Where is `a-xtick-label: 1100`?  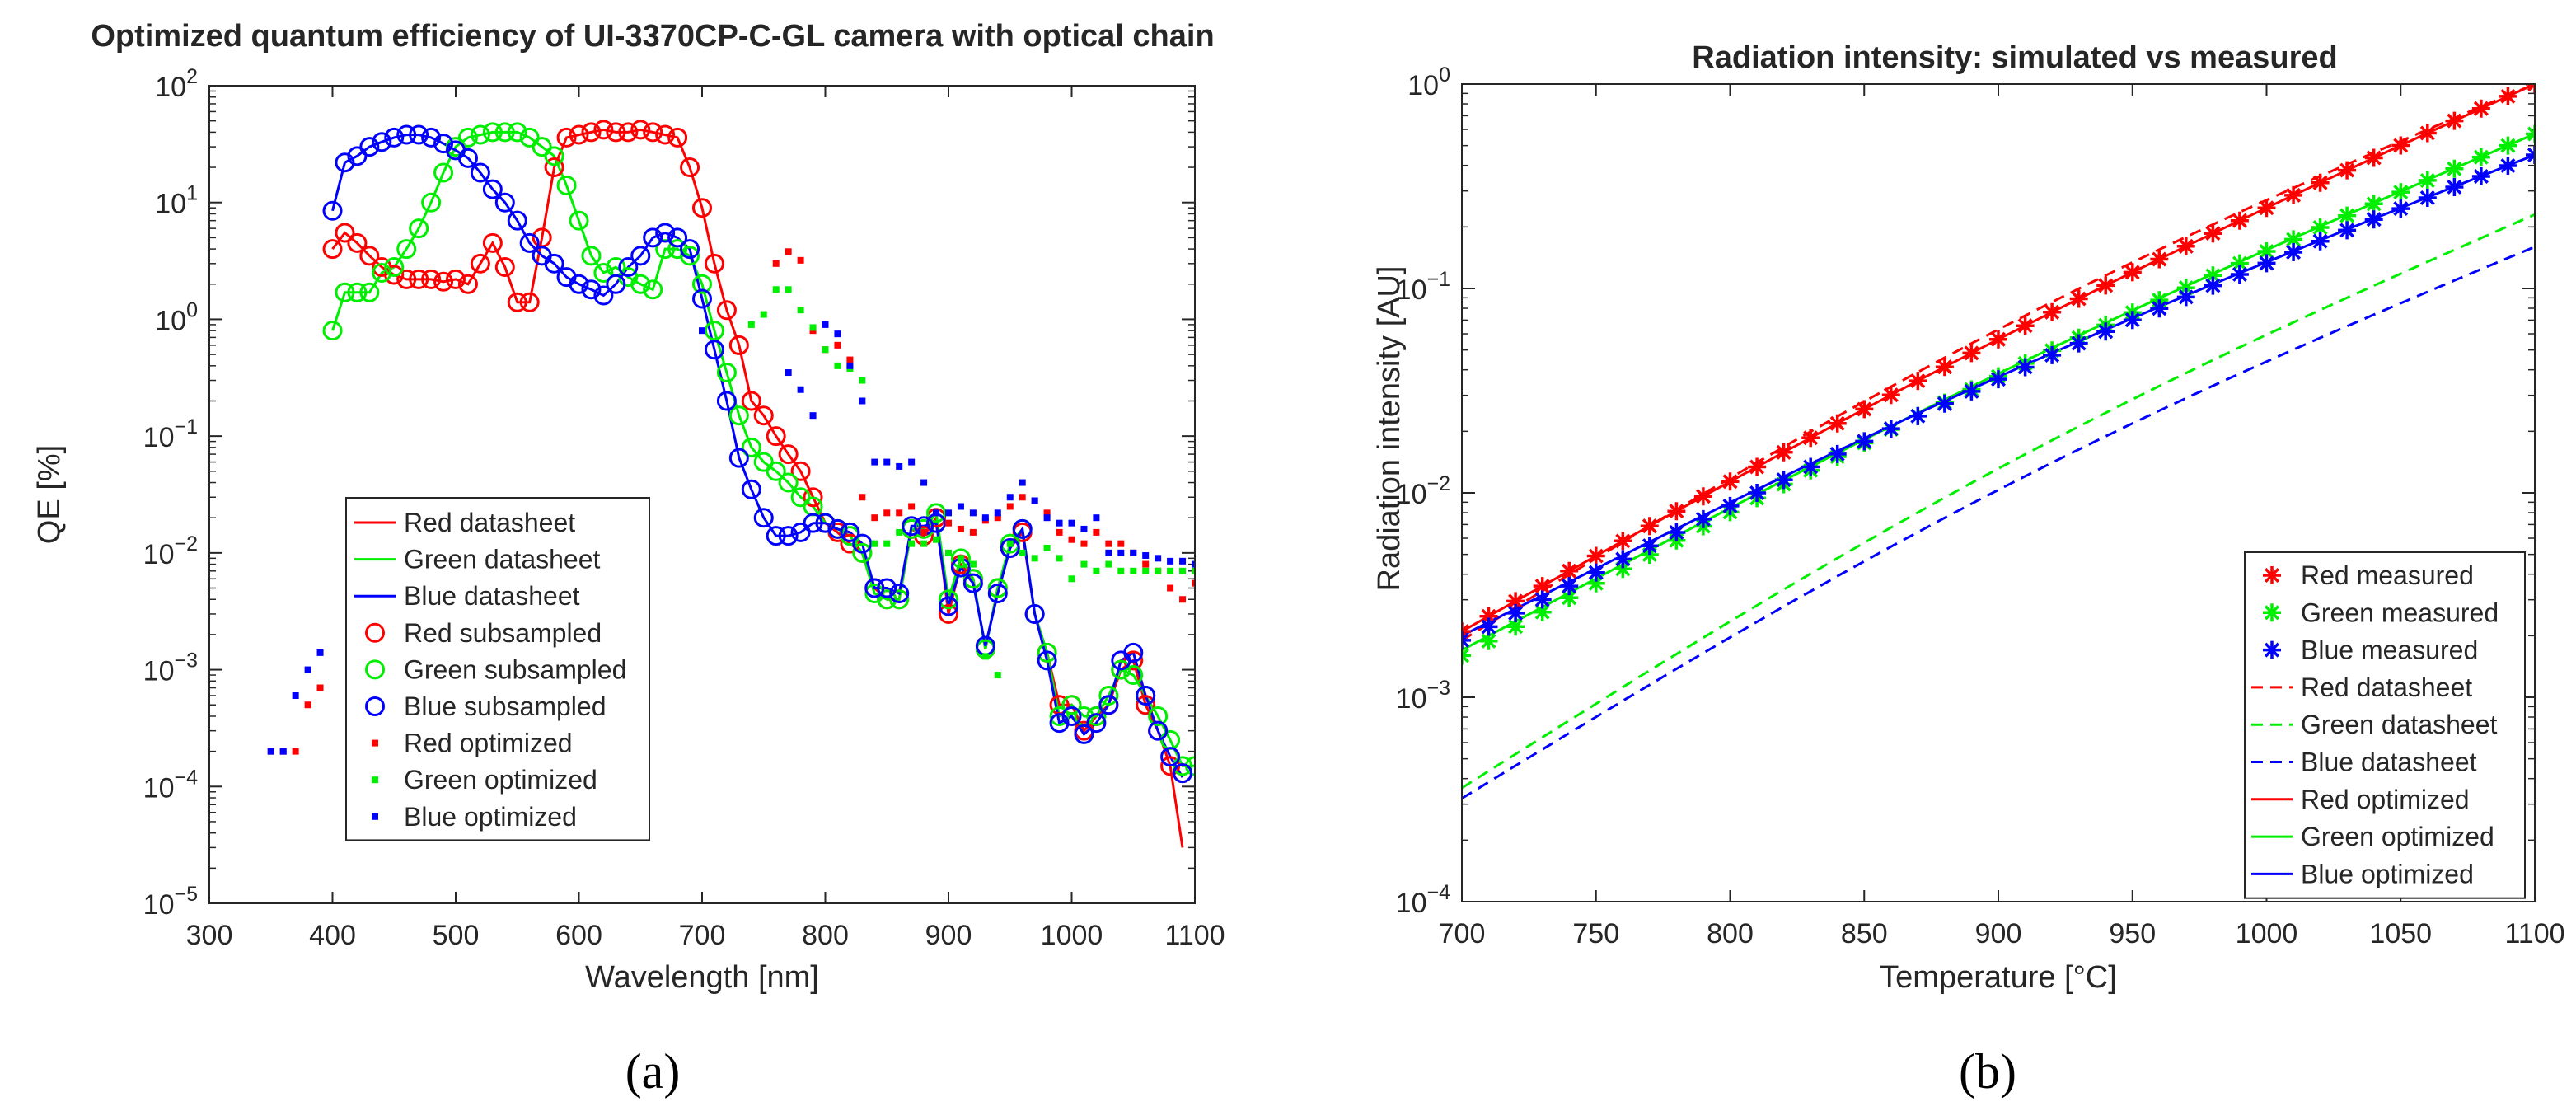
a-xtick-label: 1100 is located at coordinates (1194, 935).